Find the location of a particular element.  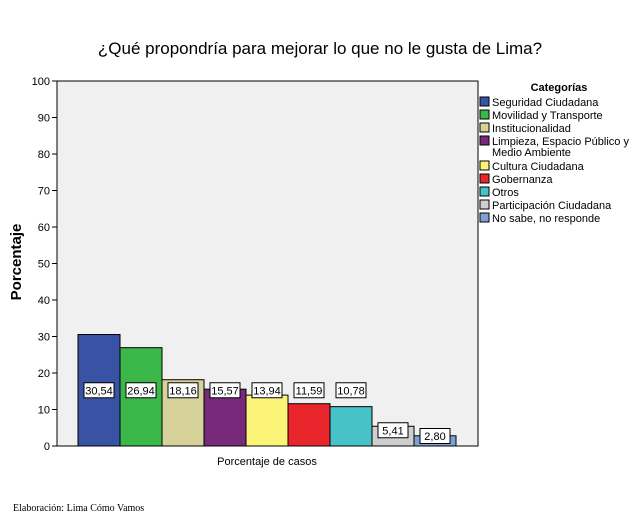

data-label-text: 26,94 is located at coordinates (141, 391).